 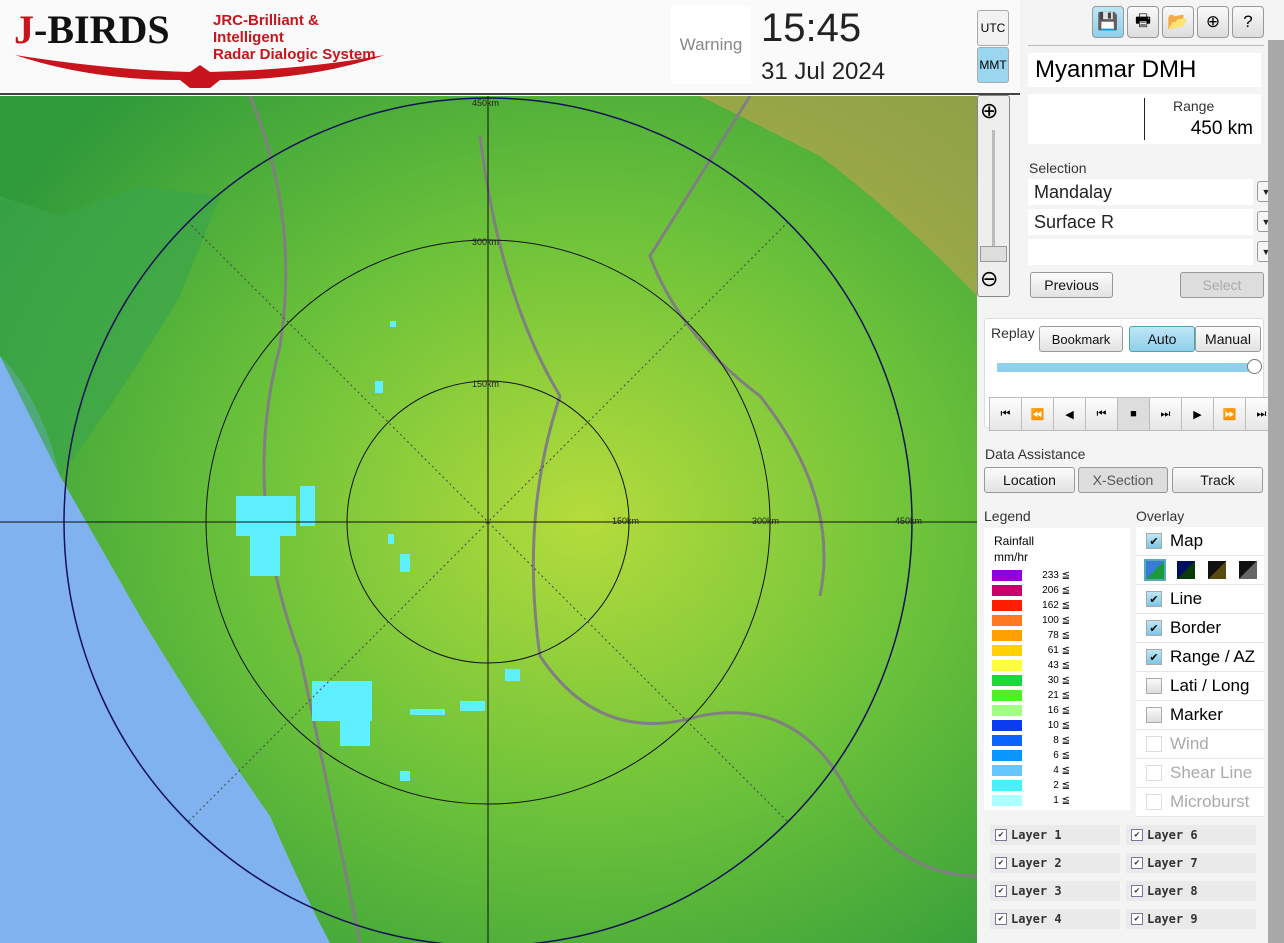 I want to click on station-name: Myanmar DMH, so click(x=1144, y=70).